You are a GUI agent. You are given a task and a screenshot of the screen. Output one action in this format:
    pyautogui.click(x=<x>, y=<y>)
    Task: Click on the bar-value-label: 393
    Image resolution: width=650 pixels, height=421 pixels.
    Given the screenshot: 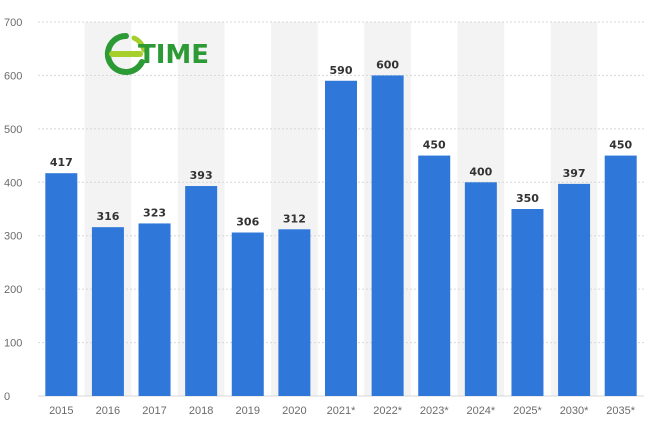 What is the action you would take?
    pyautogui.click(x=201, y=175)
    